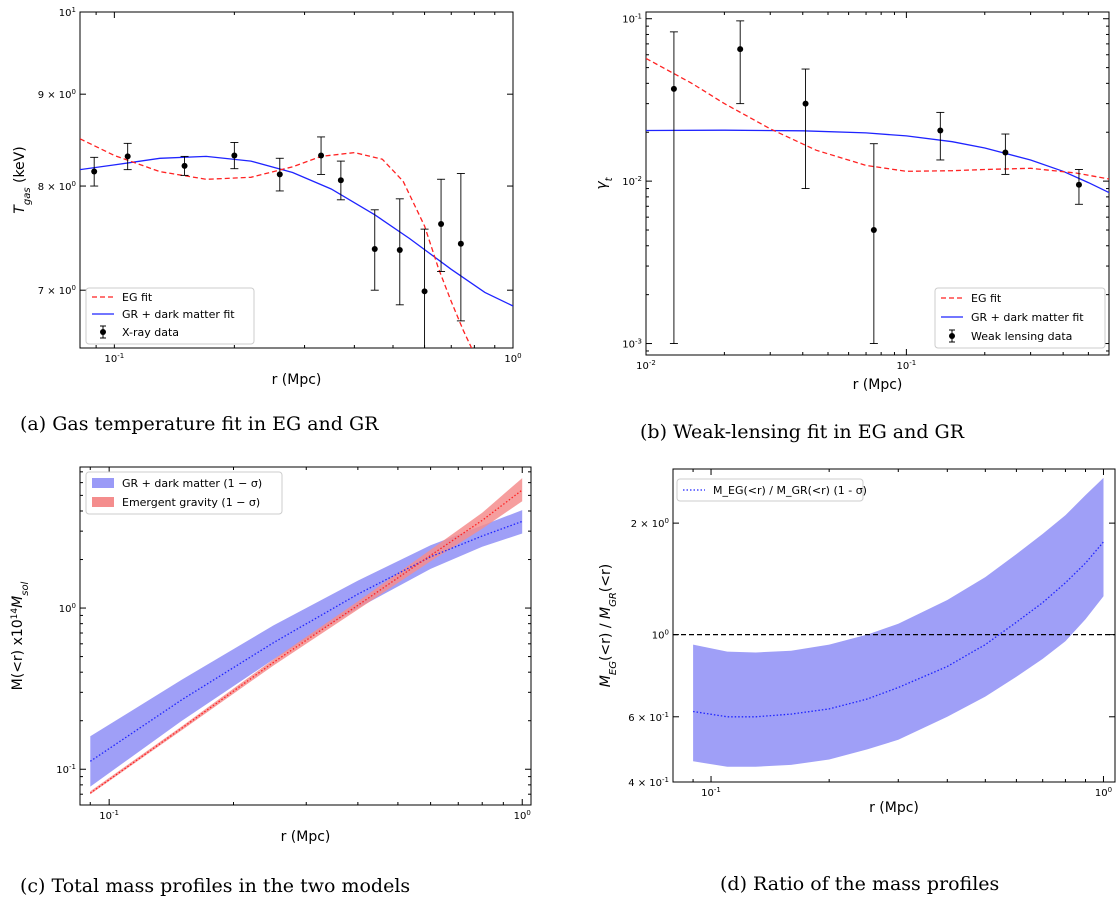 This screenshot has width=1116, height=900. Describe the element at coordinates (608, 625) in the screenshot. I see `y-axis-label: MEG(<r) / MGR(<r)` at that location.